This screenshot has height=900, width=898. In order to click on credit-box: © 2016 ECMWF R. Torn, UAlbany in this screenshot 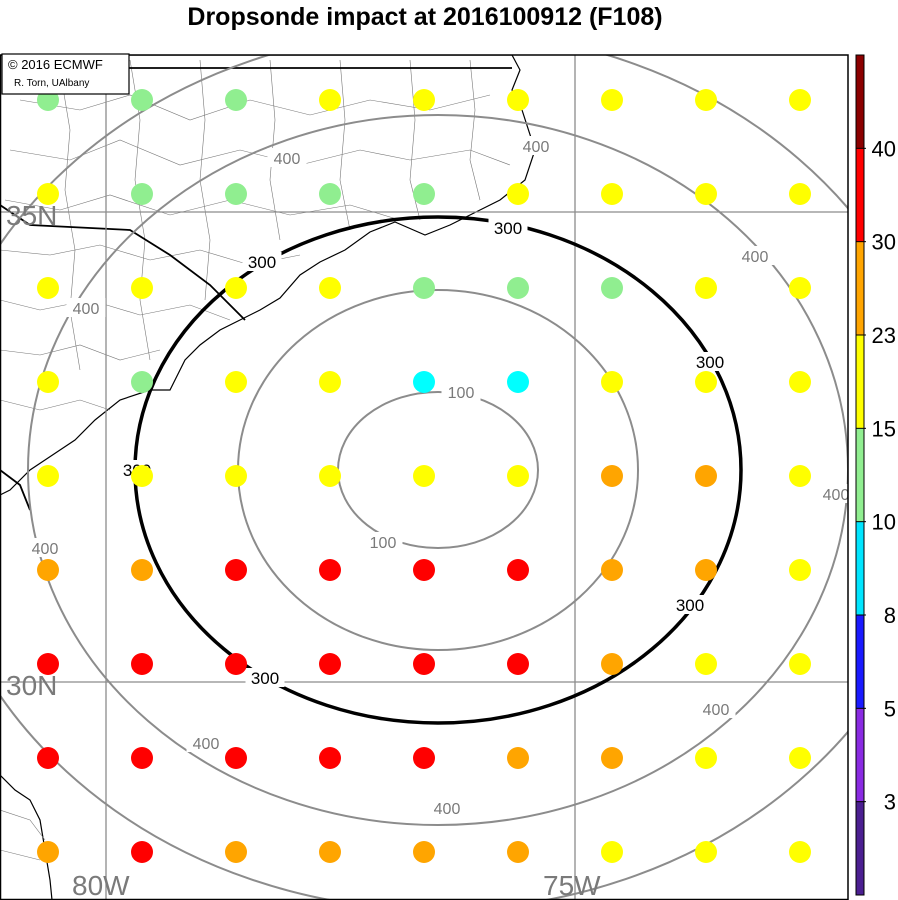, I will do `click(65, 74)`.